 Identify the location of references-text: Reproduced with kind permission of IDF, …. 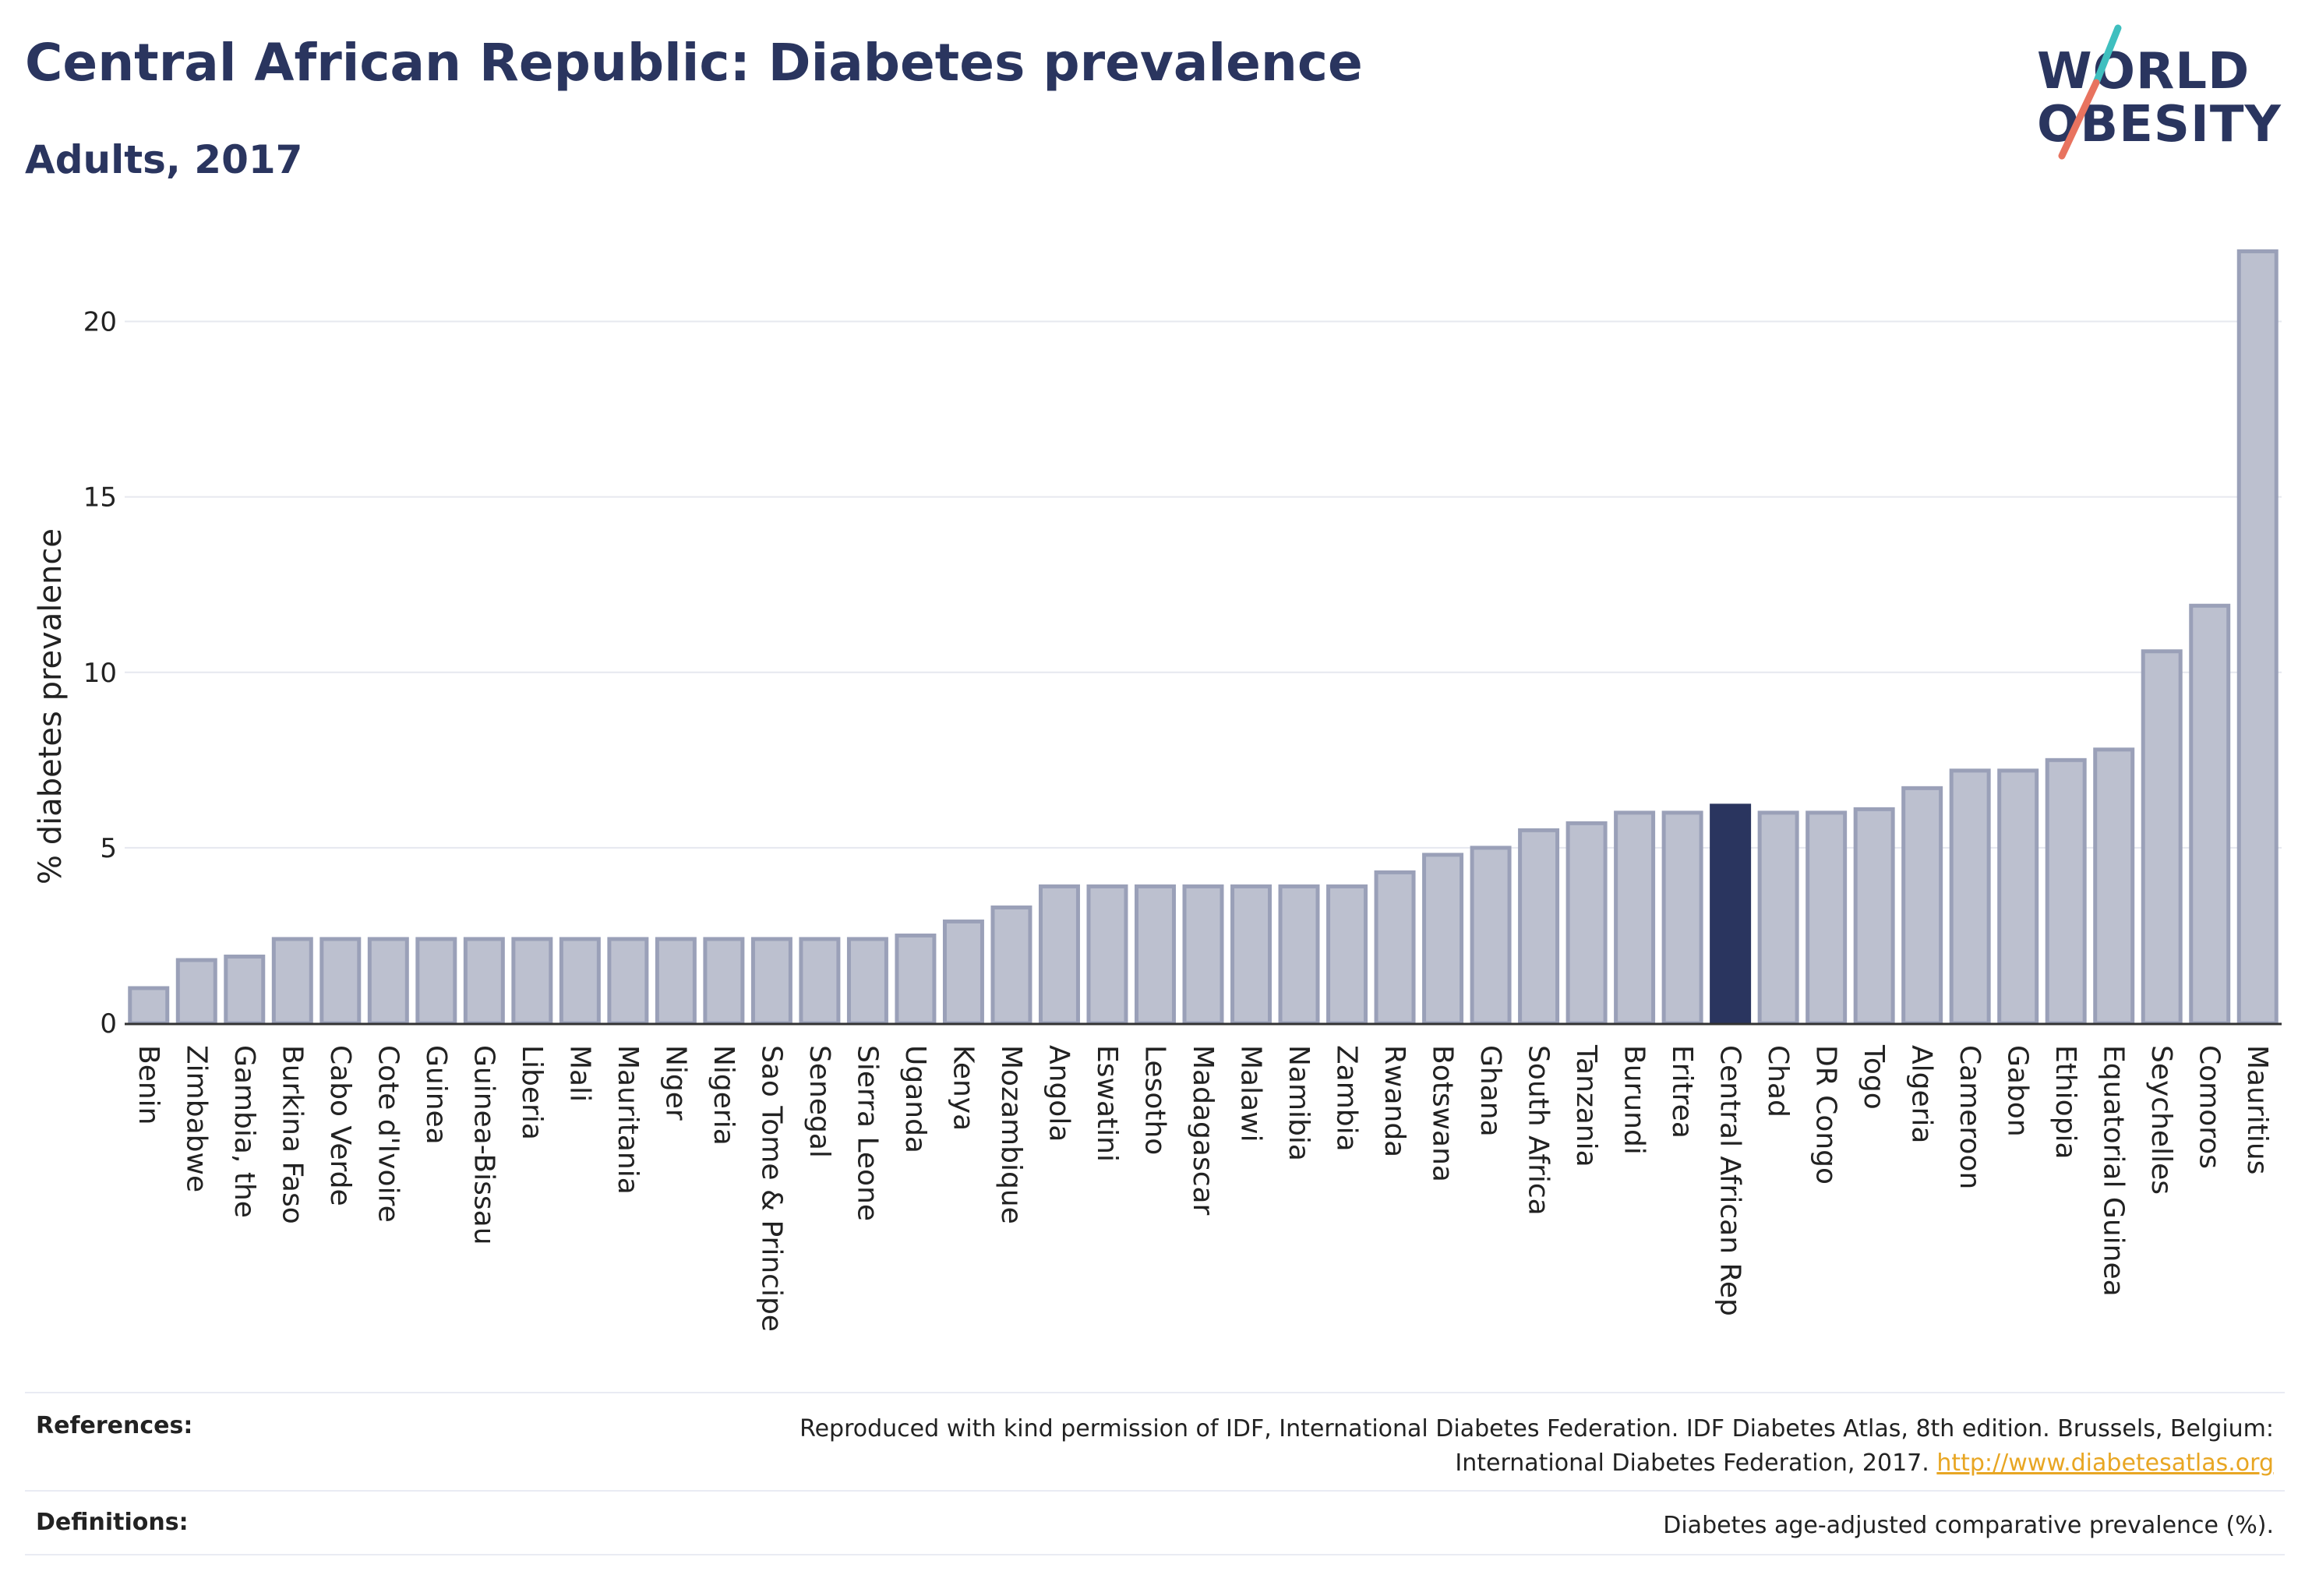
(1537, 1446).